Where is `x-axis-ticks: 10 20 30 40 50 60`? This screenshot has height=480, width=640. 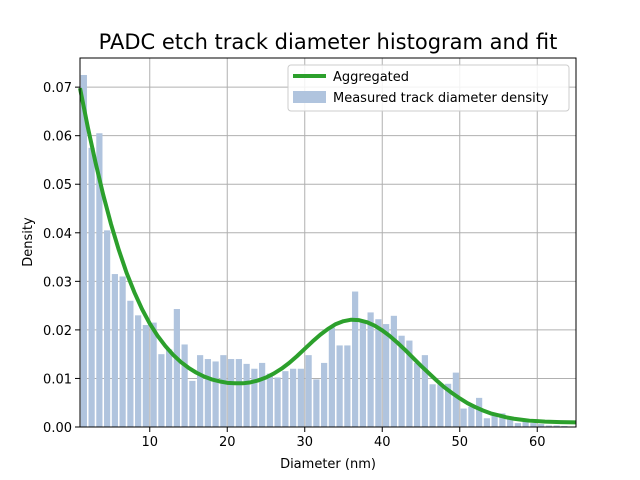
x-axis-ticks: 10 20 30 40 50 60 is located at coordinates (343, 438).